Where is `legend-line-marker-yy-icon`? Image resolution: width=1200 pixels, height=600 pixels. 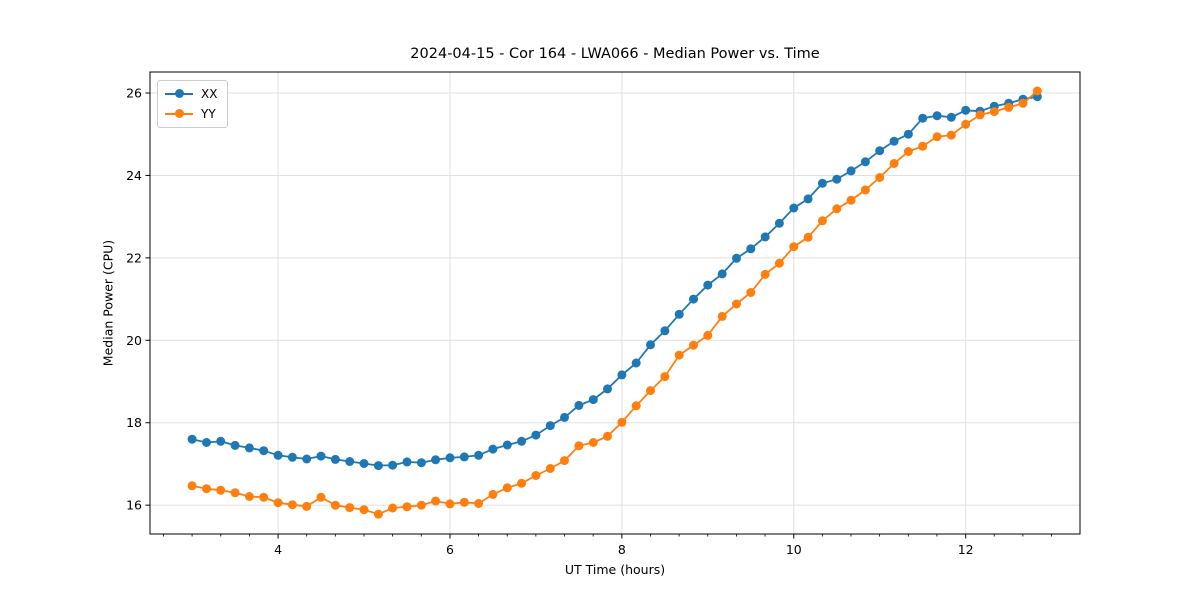
legend-line-marker-yy-icon is located at coordinates (179, 114).